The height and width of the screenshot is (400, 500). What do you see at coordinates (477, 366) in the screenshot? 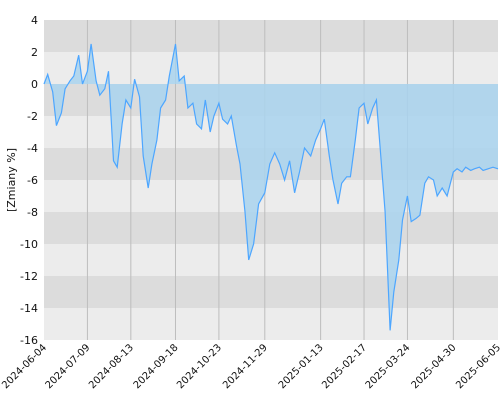
I see `x-tick-label: 2025-06-05` at bounding box center [477, 366].